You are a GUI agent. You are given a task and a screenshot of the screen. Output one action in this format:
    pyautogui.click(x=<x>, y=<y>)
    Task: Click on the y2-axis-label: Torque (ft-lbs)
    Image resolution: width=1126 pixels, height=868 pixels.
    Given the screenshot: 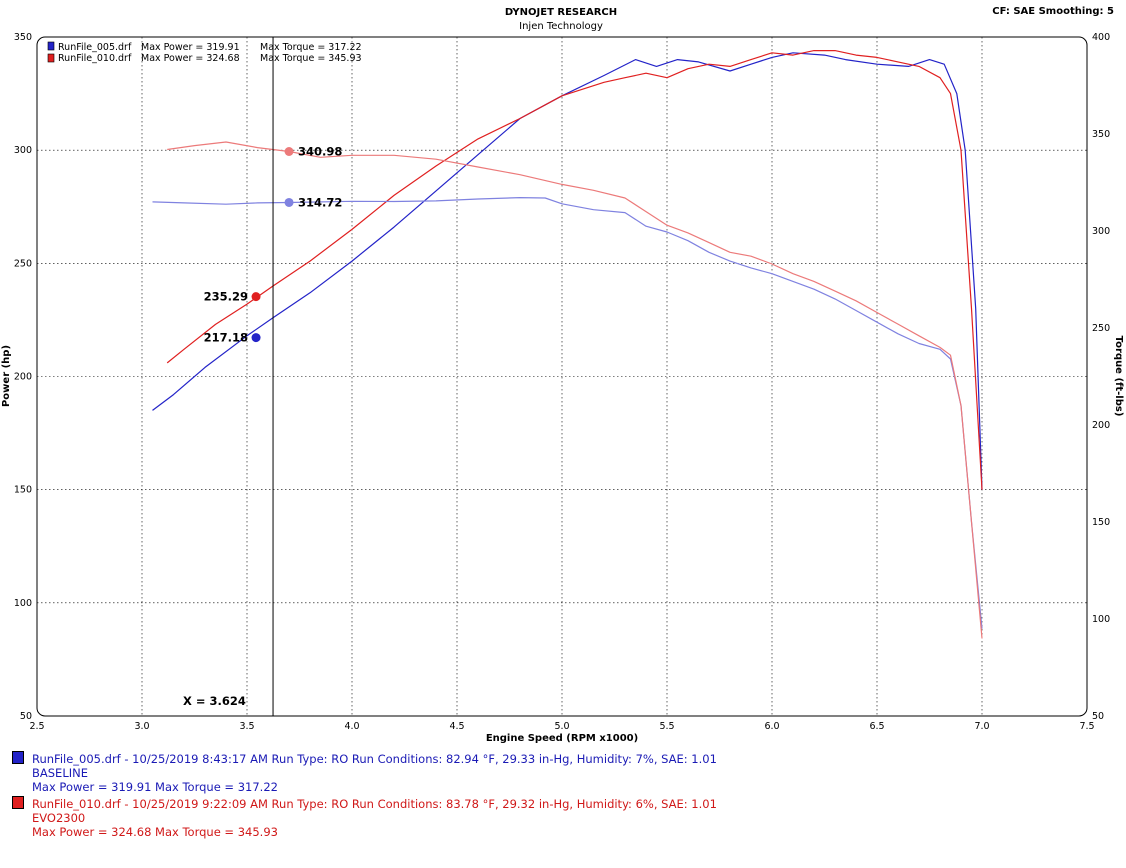 What is the action you would take?
    pyautogui.click(x=1118, y=376)
    